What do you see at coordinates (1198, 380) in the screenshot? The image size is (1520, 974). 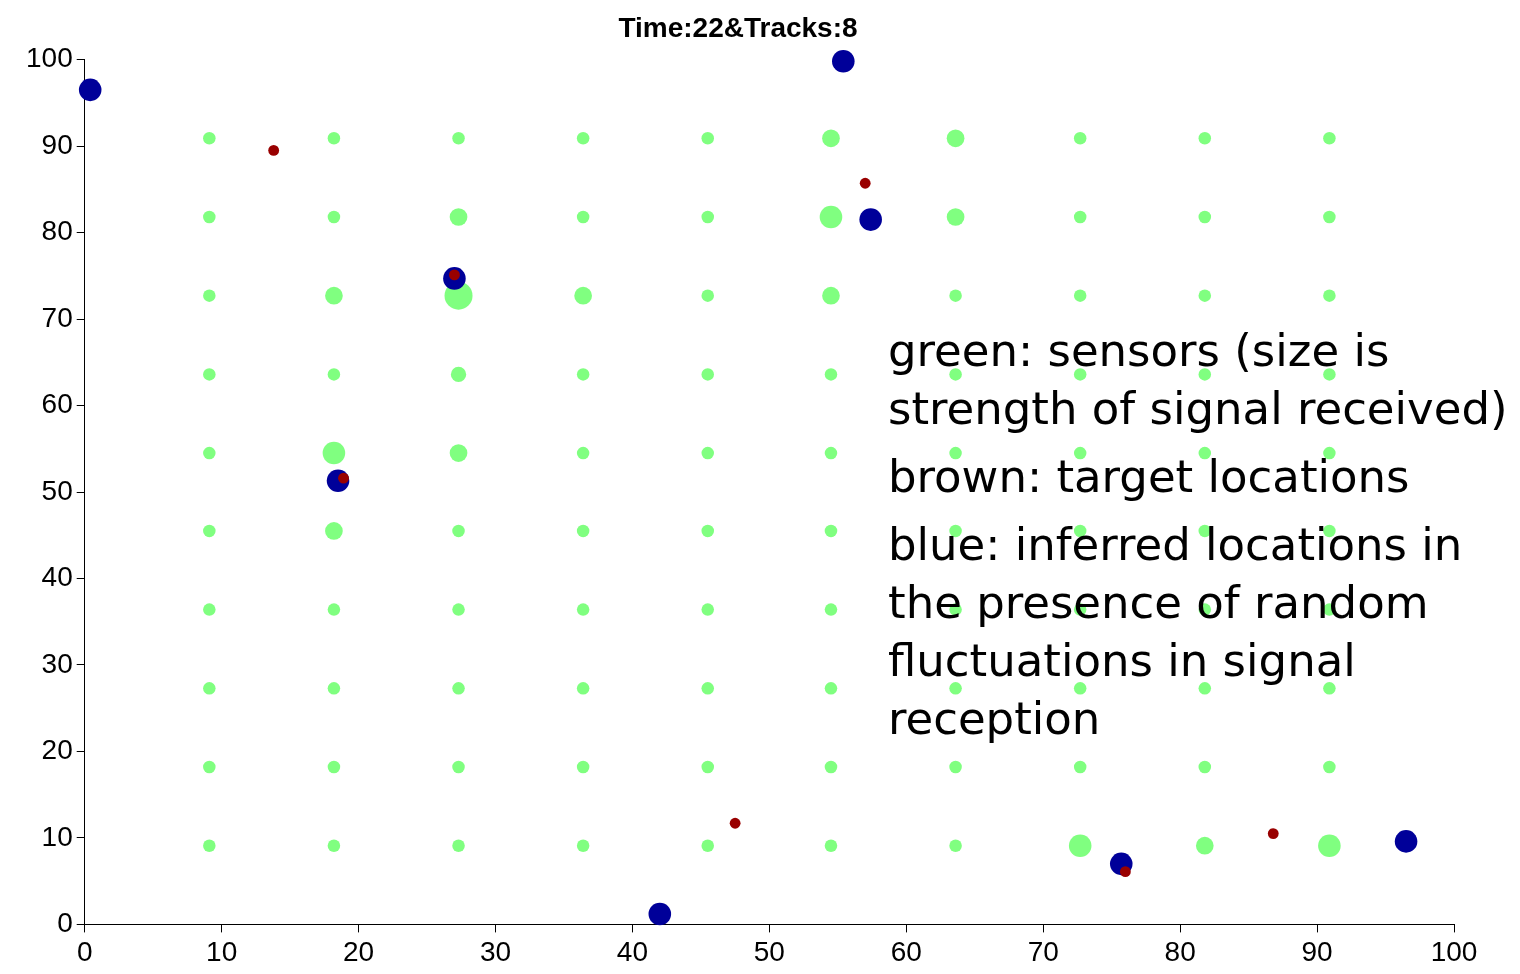 I see `annotation: green: sensors (size is strength of signal received)` at bounding box center [1198, 380].